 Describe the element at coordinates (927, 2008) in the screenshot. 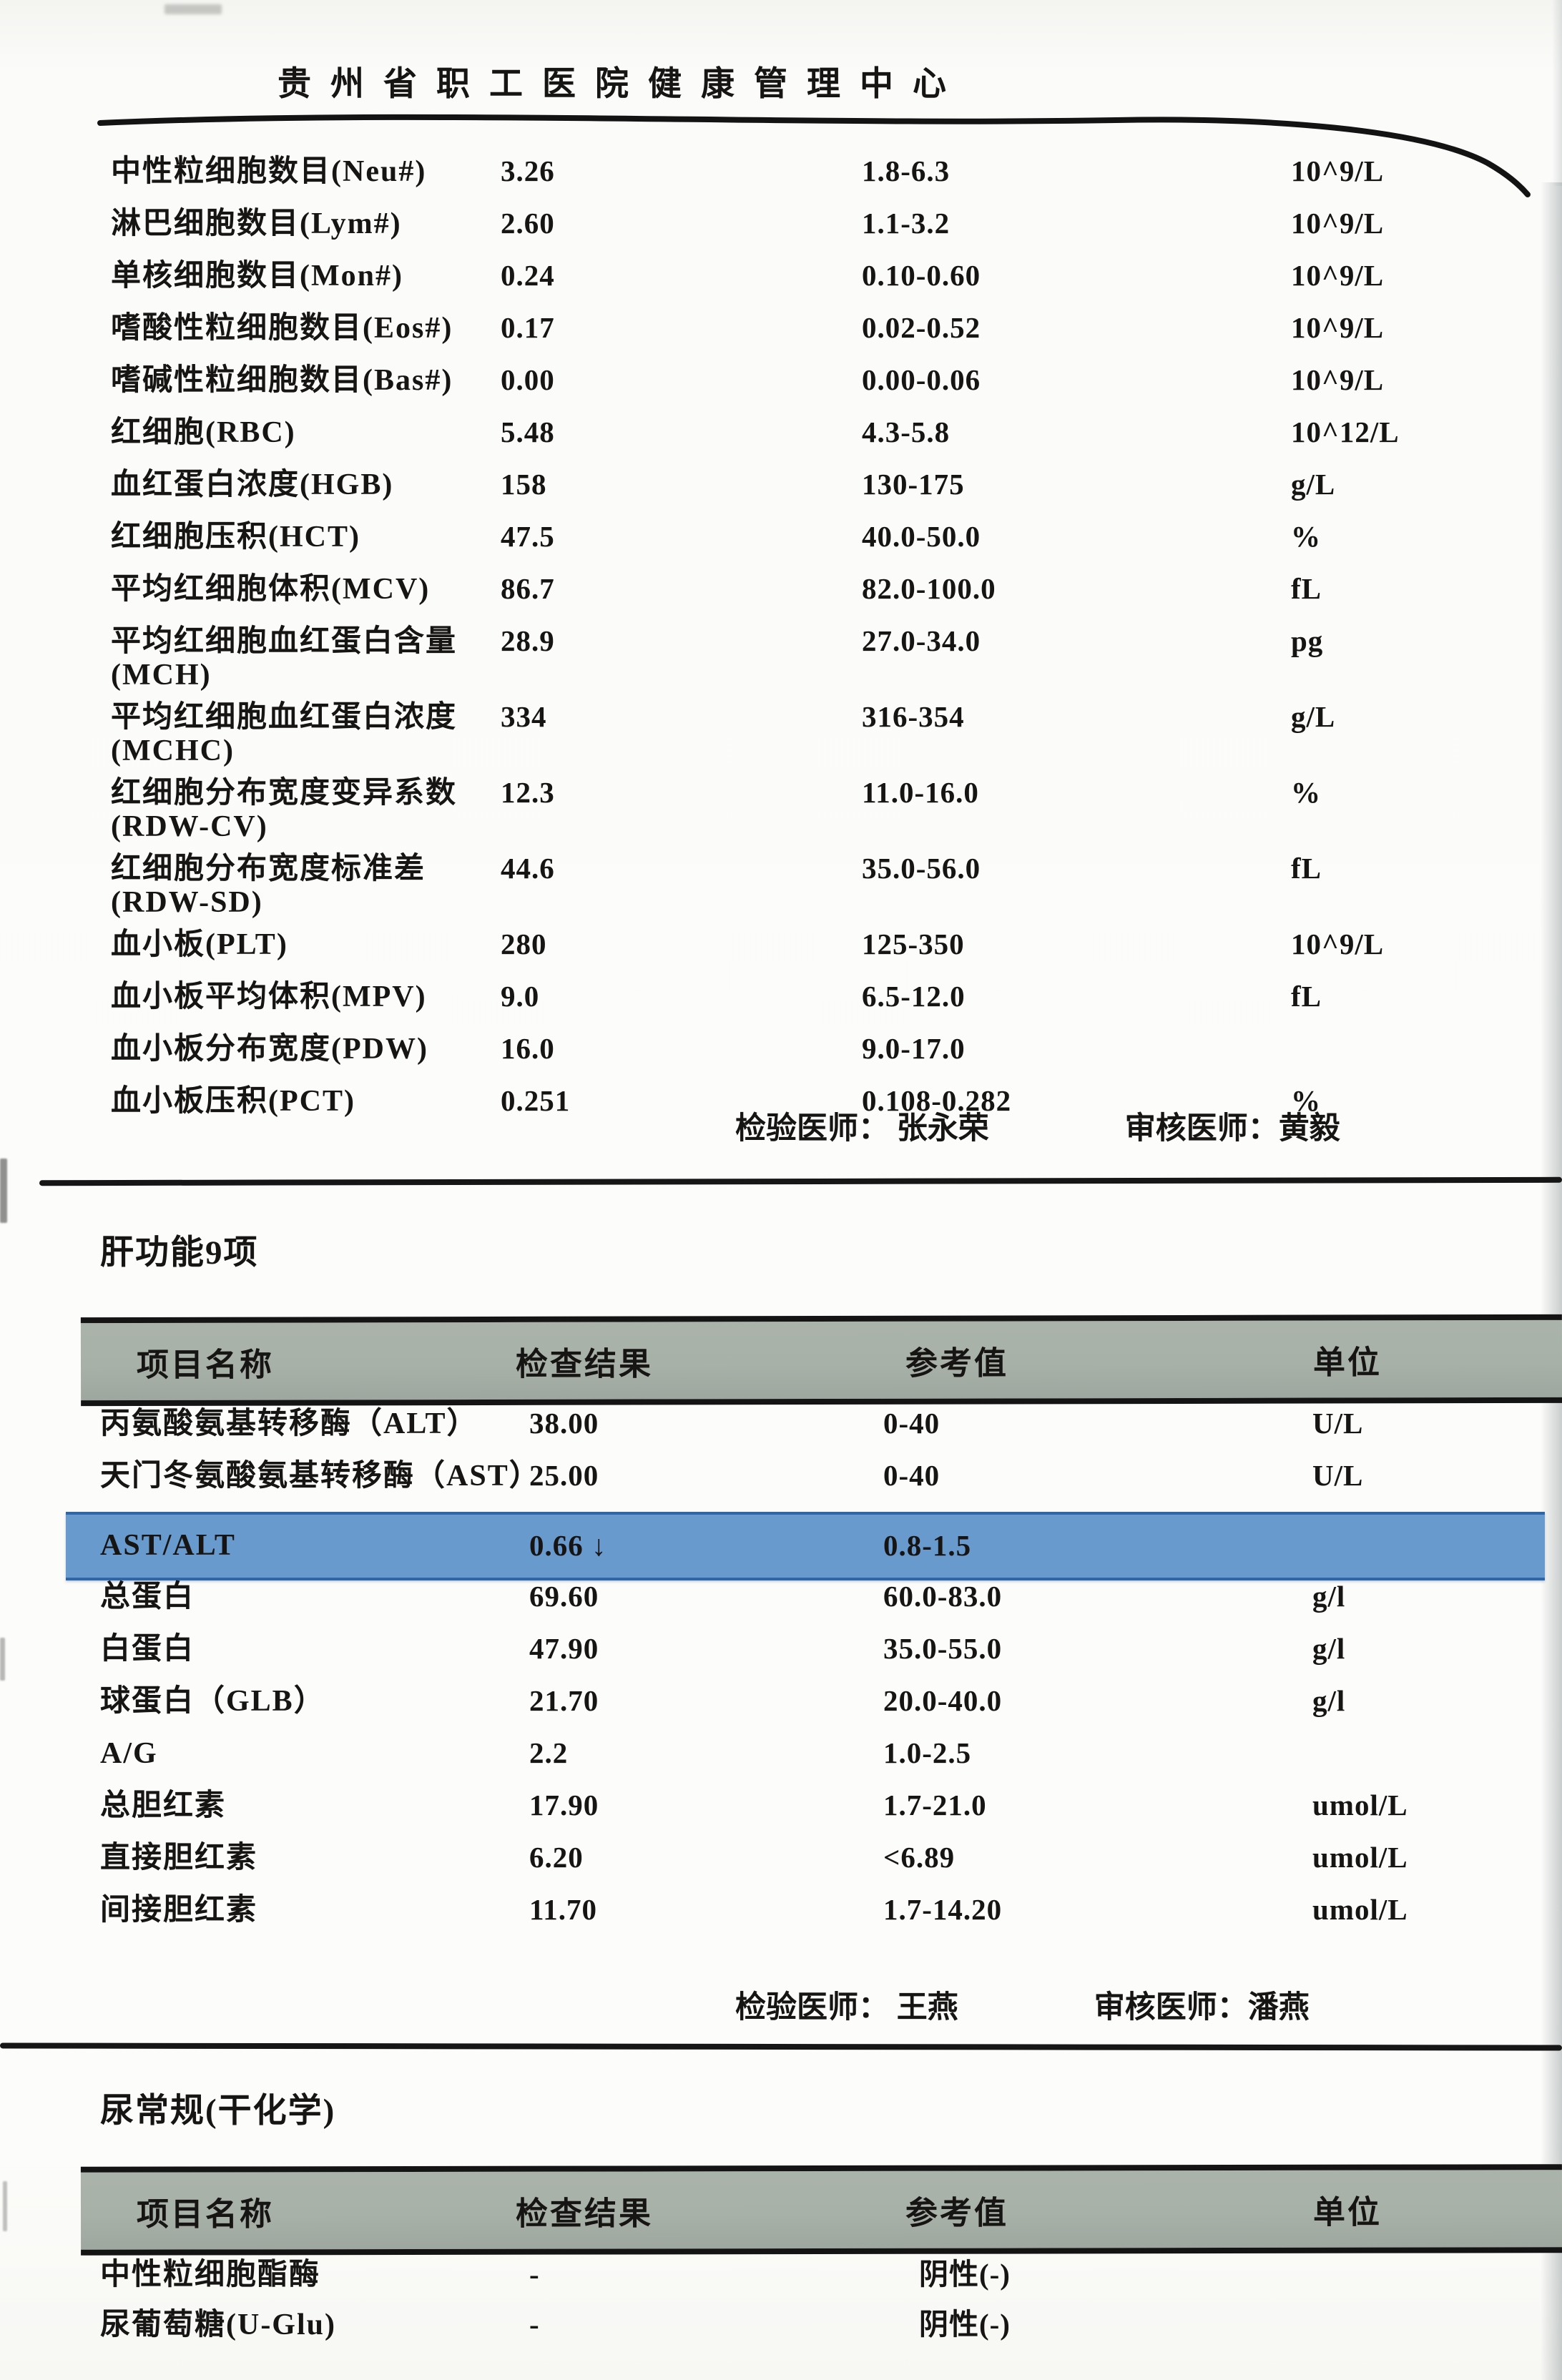

I see `examiner-name: 王燕` at that location.